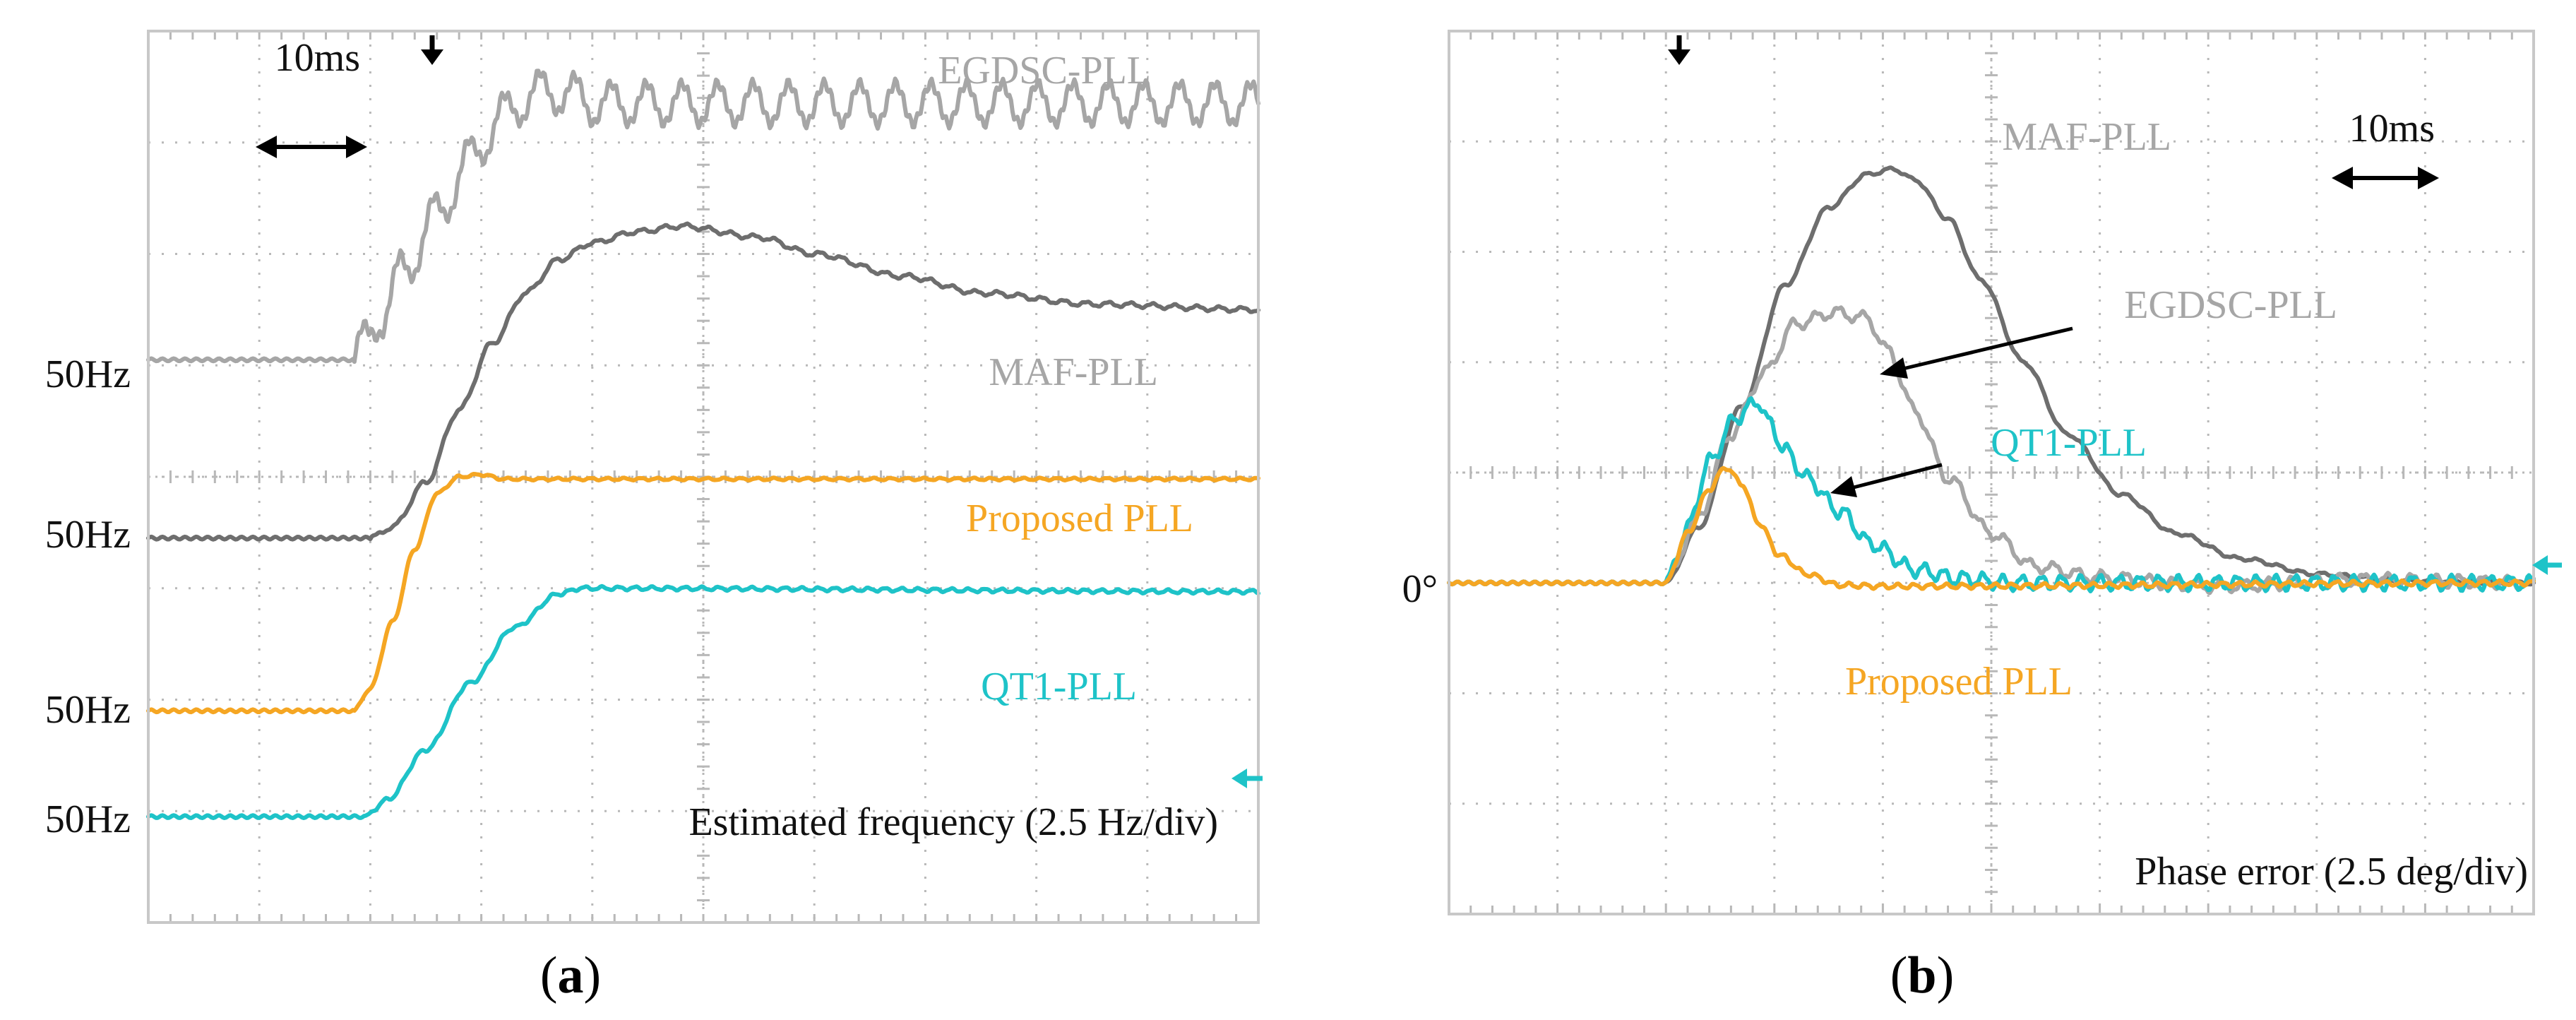 This screenshot has height=1020, width=2576. I want to click on panel-b-time-scale-double-arrow-icon, so click(2385, 178).